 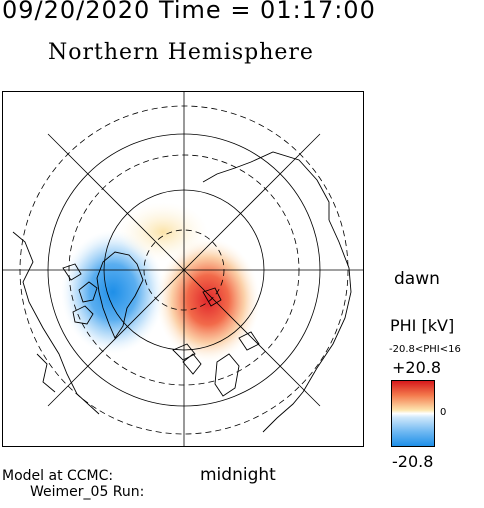 What do you see at coordinates (58, 476) in the screenshot?
I see `model-label: Model at CCMC:` at bounding box center [58, 476].